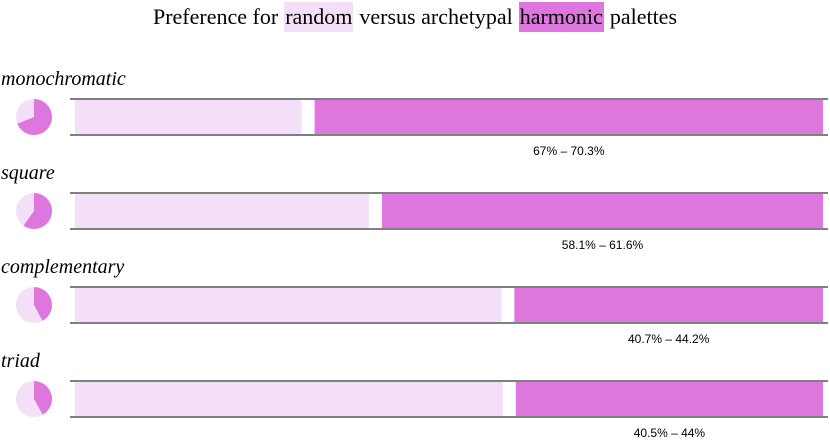 The image size is (830, 442). What do you see at coordinates (643, 16) in the screenshot?
I see `title-text: palettes` at bounding box center [643, 16].